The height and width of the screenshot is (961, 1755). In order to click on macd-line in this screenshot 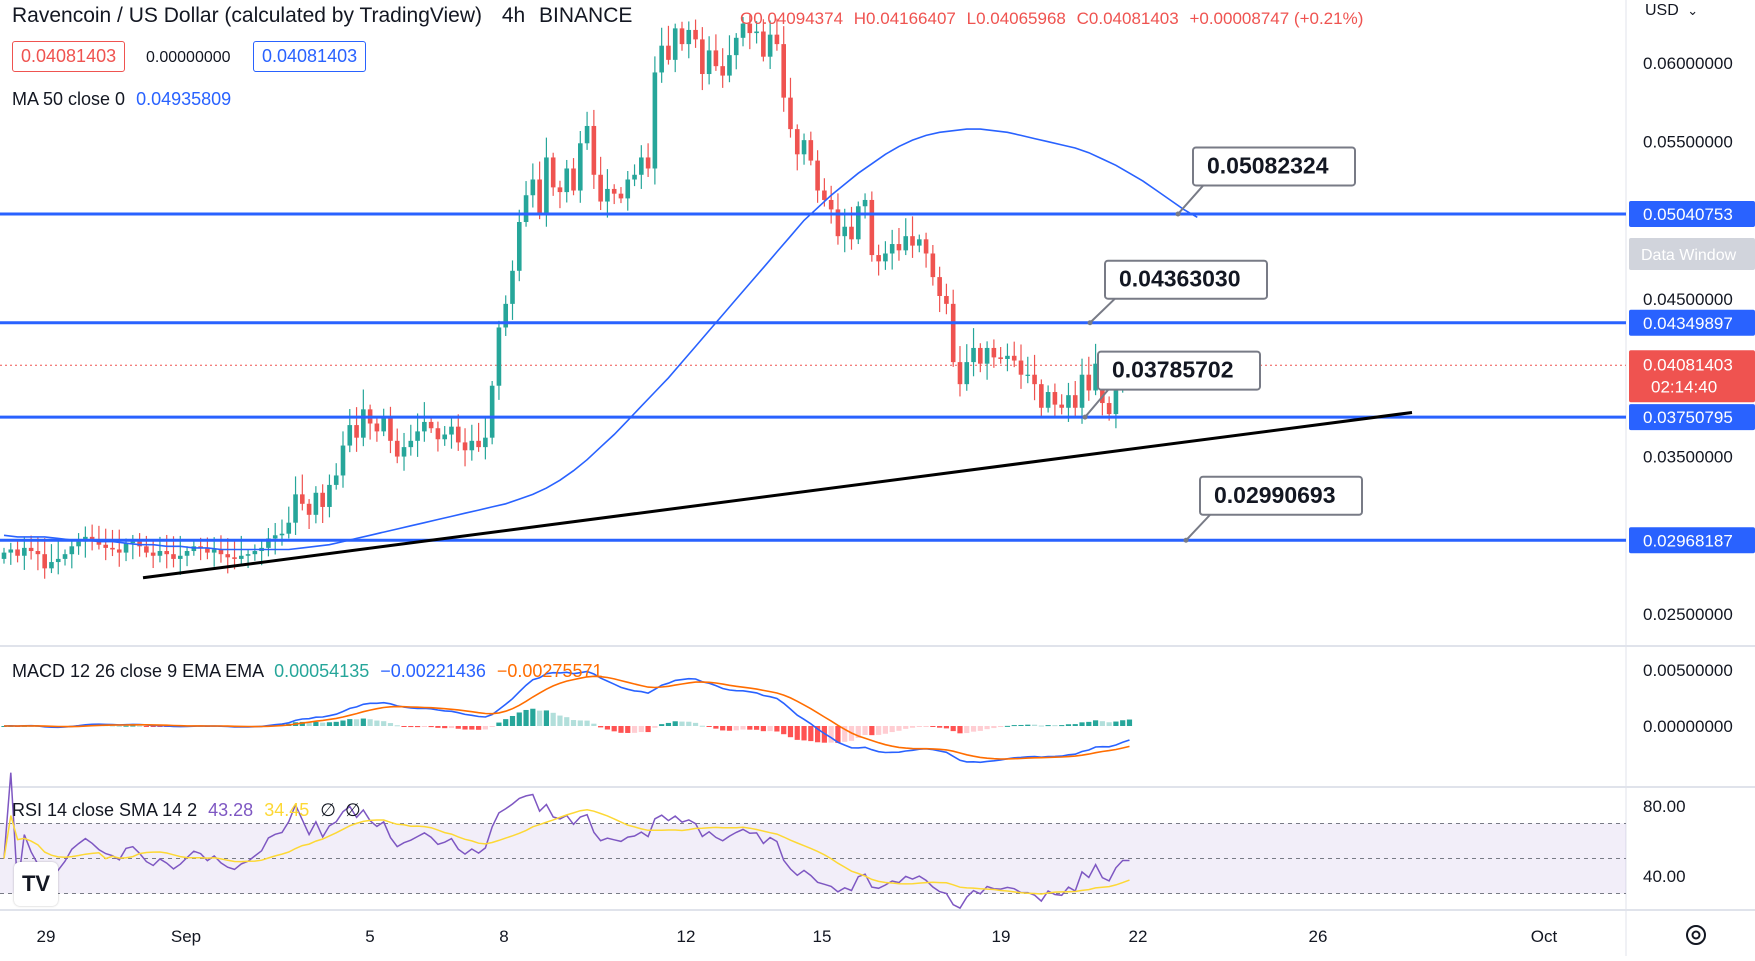, I will do `click(566, 717)`.